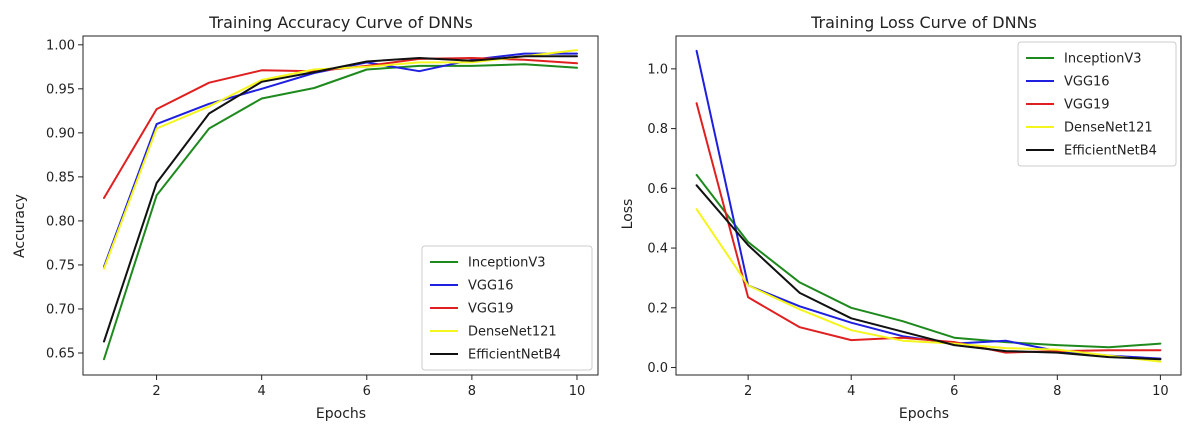  I want to click on y-axis-label: Accuracy, so click(20, 226).